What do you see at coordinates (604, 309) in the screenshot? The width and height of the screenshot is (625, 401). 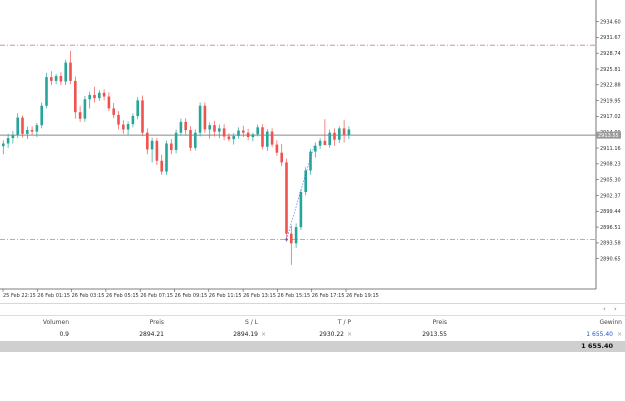 I see `scroll-left-icon: ‹` at bounding box center [604, 309].